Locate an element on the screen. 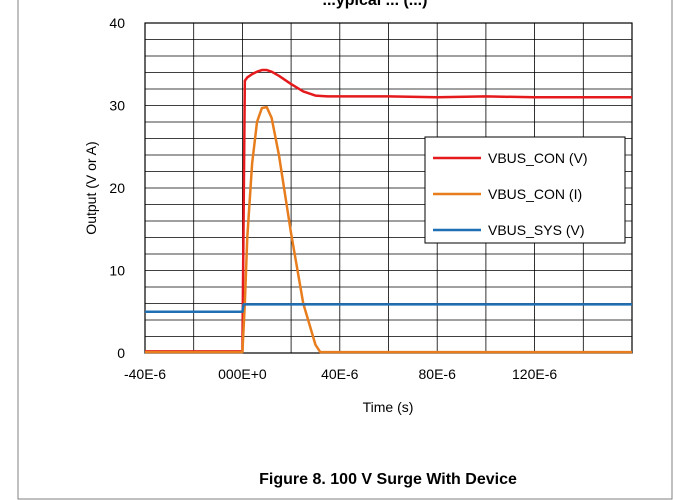 This screenshot has width=673, height=500. x-axis-ticks: -40E-6 000E+0 40E-6 80E-6 120E-6 is located at coordinates (340, 374).